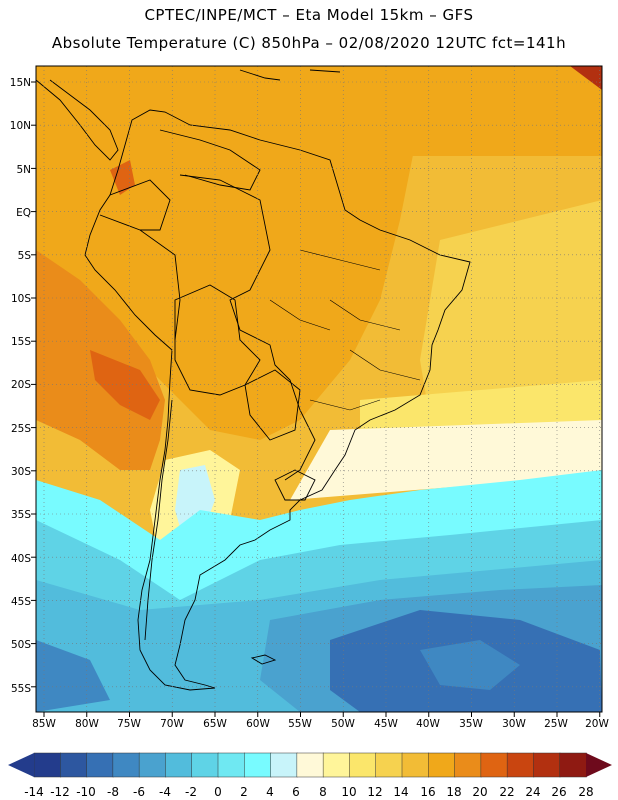 The image size is (618, 800). What do you see at coordinates (21, 342) in the screenshot?
I see `lat-label: 15S` at bounding box center [21, 342].